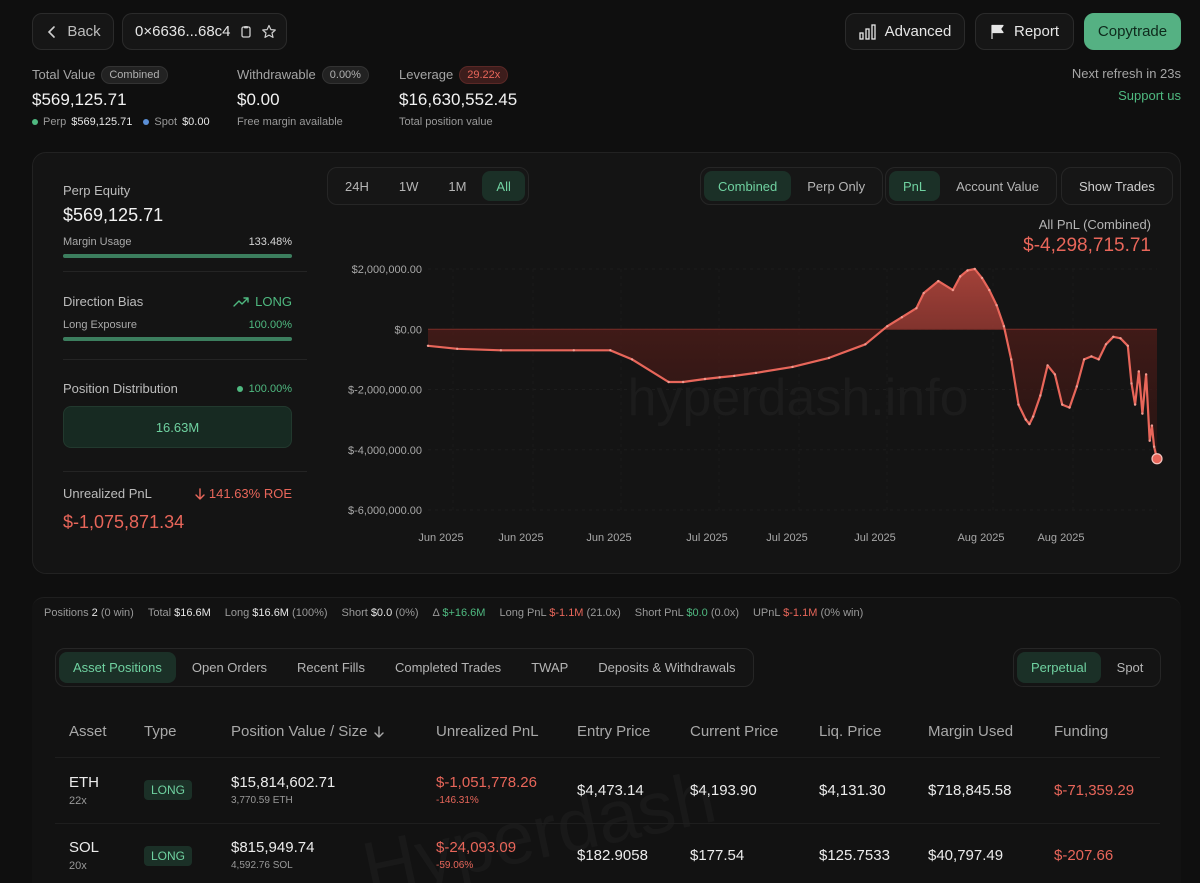 Image resolution: width=1200 pixels, height=883 pixels. Describe the element at coordinates (246, 32) in the screenshot. I see `copy-icon` at that location.